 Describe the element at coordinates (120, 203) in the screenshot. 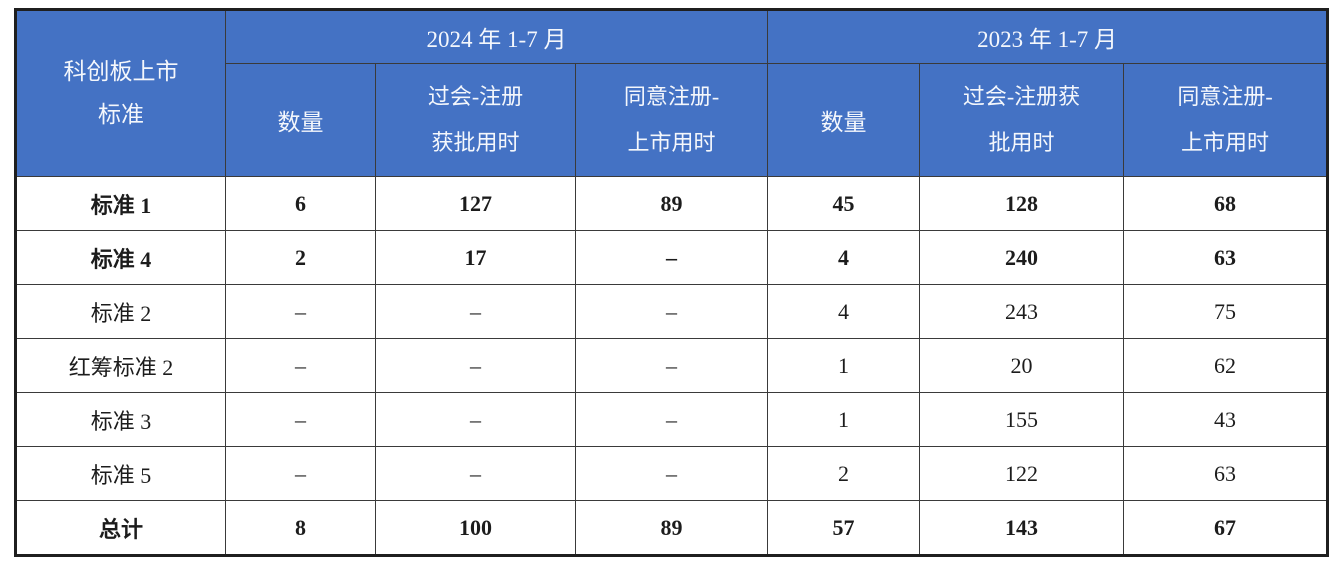

I see `row-label: 标准 1` at that location.